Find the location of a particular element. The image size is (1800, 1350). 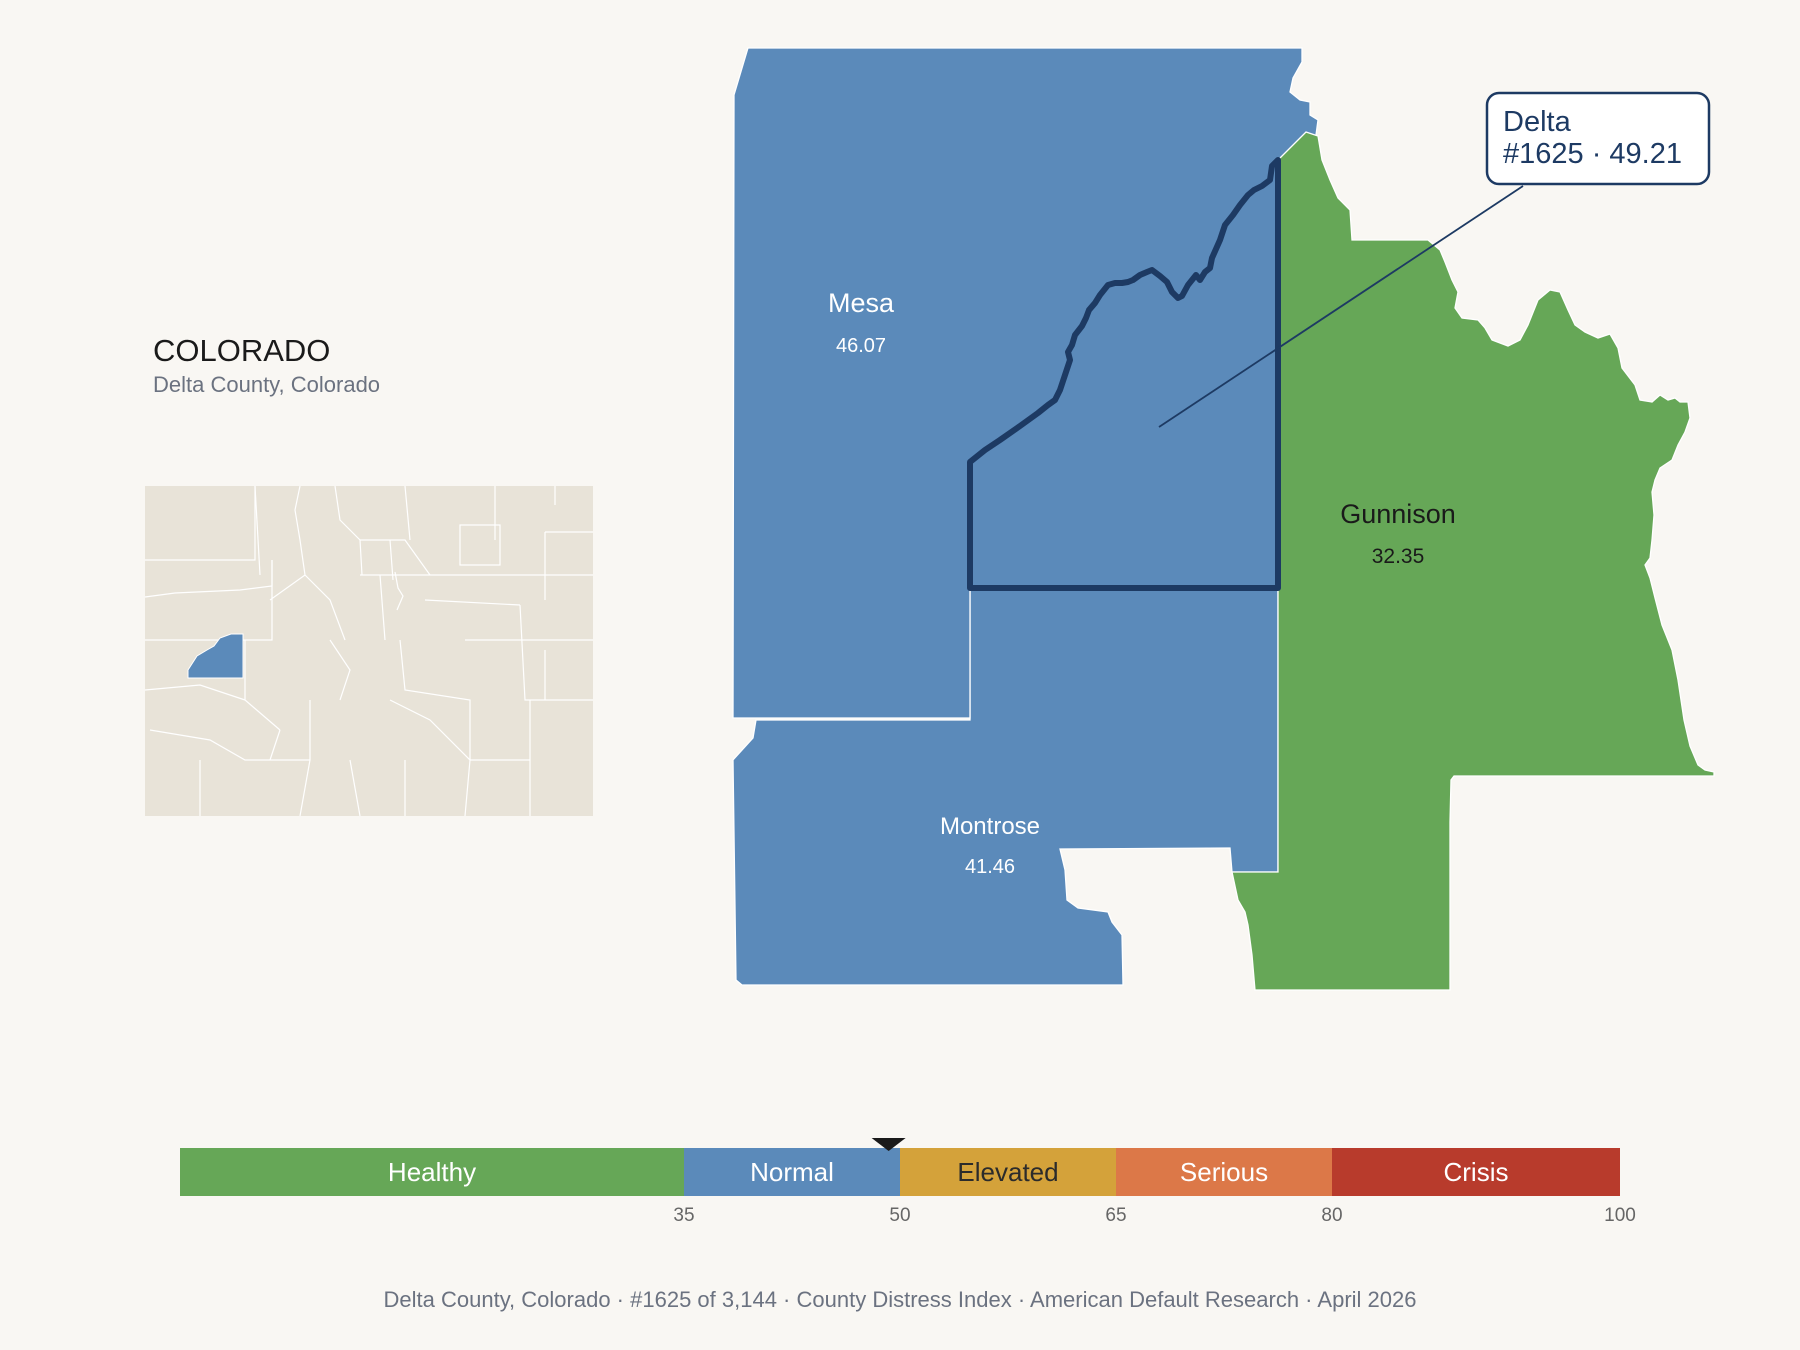

footer-item: April 2026 is located at coordinates (1366, 1299).